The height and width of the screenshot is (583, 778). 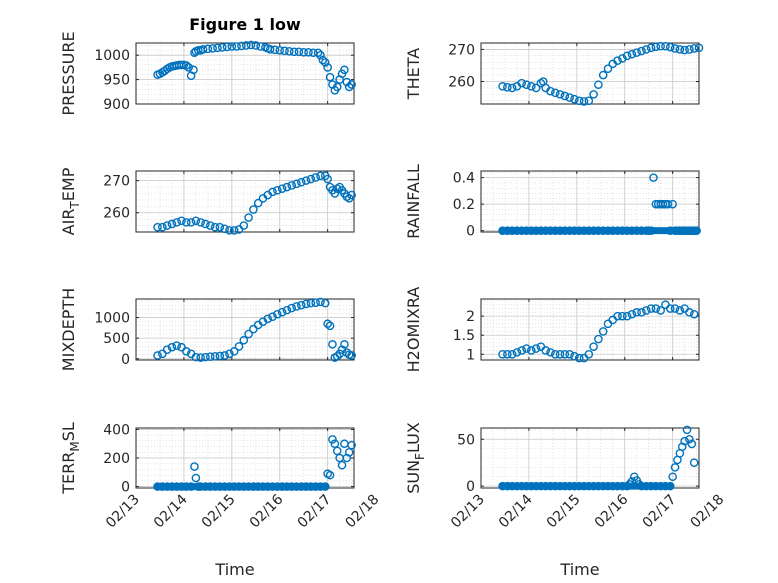 I want to click on y-tick-label: 0, so click(x=125, y=360).